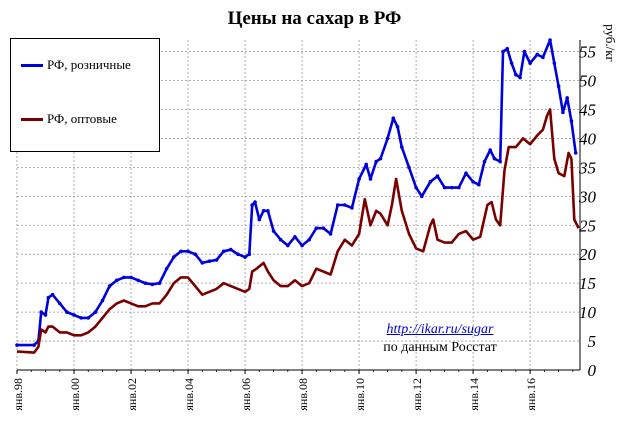  What do you see at coordinates (592, 370) in the screenshot?
I see `y-tick-label: 0` at bounding box center [592, 370].